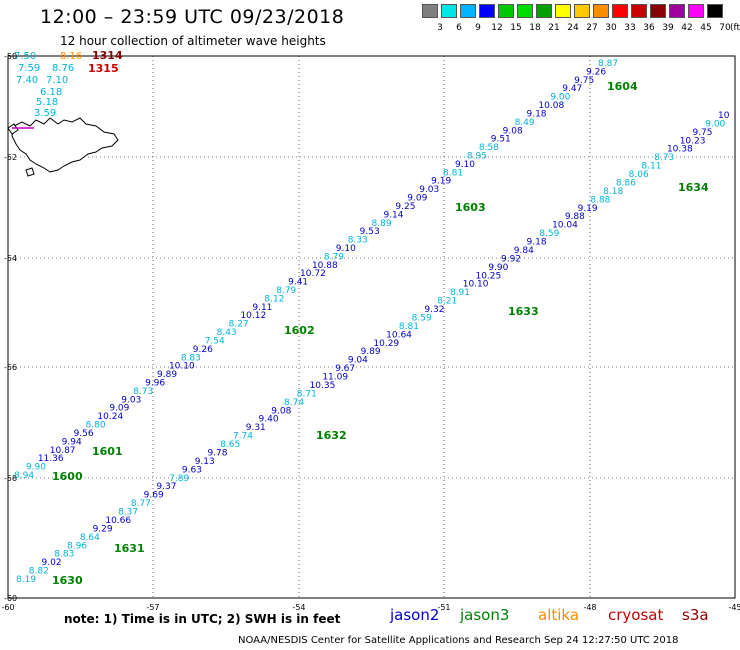 The width and height of the screenshot is (740, 650). I want to click on wave-height-value: 9.84, so click(524, 251).